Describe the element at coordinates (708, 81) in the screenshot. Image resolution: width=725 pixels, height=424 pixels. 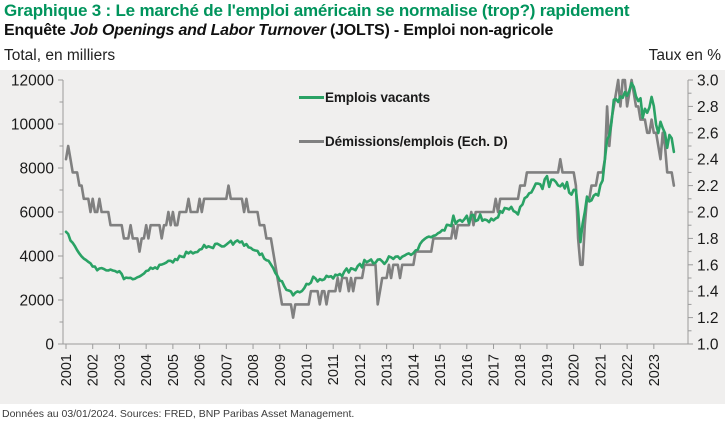
I see `right-axis-tick-label: 3.0` at that location.